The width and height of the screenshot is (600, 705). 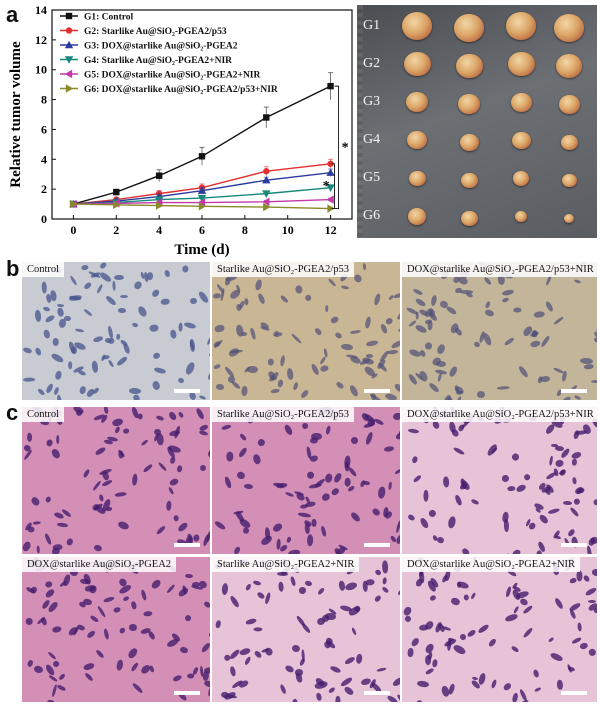 I want to click on x-tick-label: 10, so click(x=288, y=230).